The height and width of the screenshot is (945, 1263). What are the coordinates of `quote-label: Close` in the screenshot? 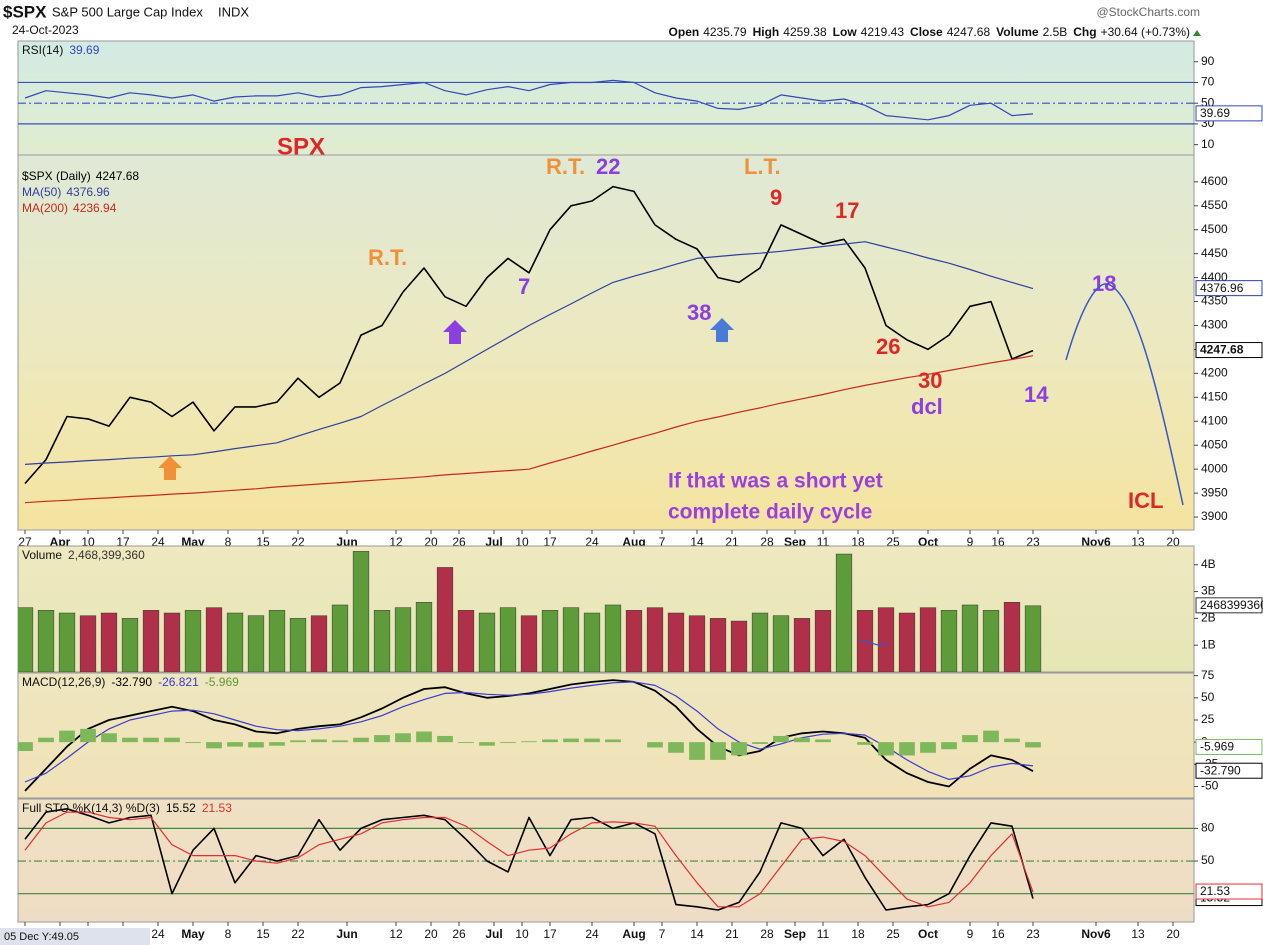 It's located at (926, 32).